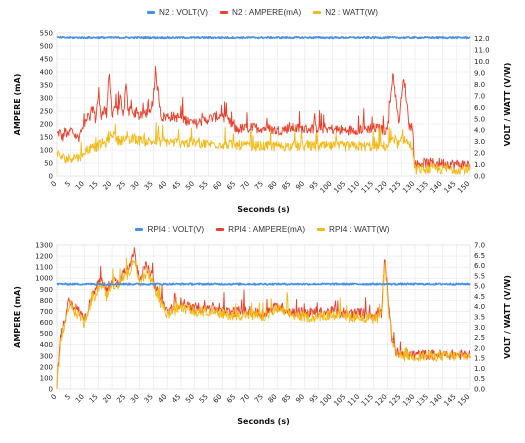 The height and width of the screenshot is (443, 525). What do you see at coordinates (46, 60) in the screenshot?
I see `y-left-tick-label: 450` at bounding box center [46, 60].